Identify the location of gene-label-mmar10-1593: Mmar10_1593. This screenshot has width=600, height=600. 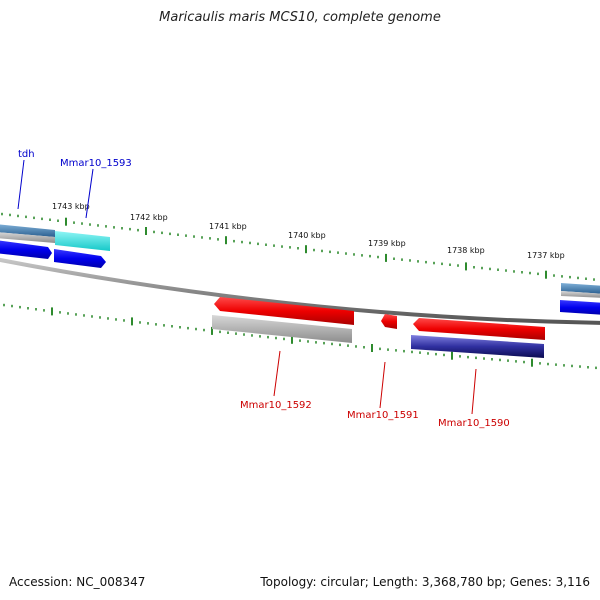
(96, 163).